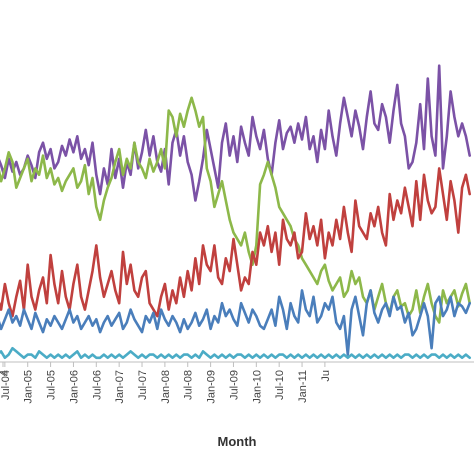 This screenshot has width=474, height=474. What do you see at coordinates (234, 385) in the screenshot?
I see `x-tick-label-11: Jul-09` at bounding box center [234, 385].